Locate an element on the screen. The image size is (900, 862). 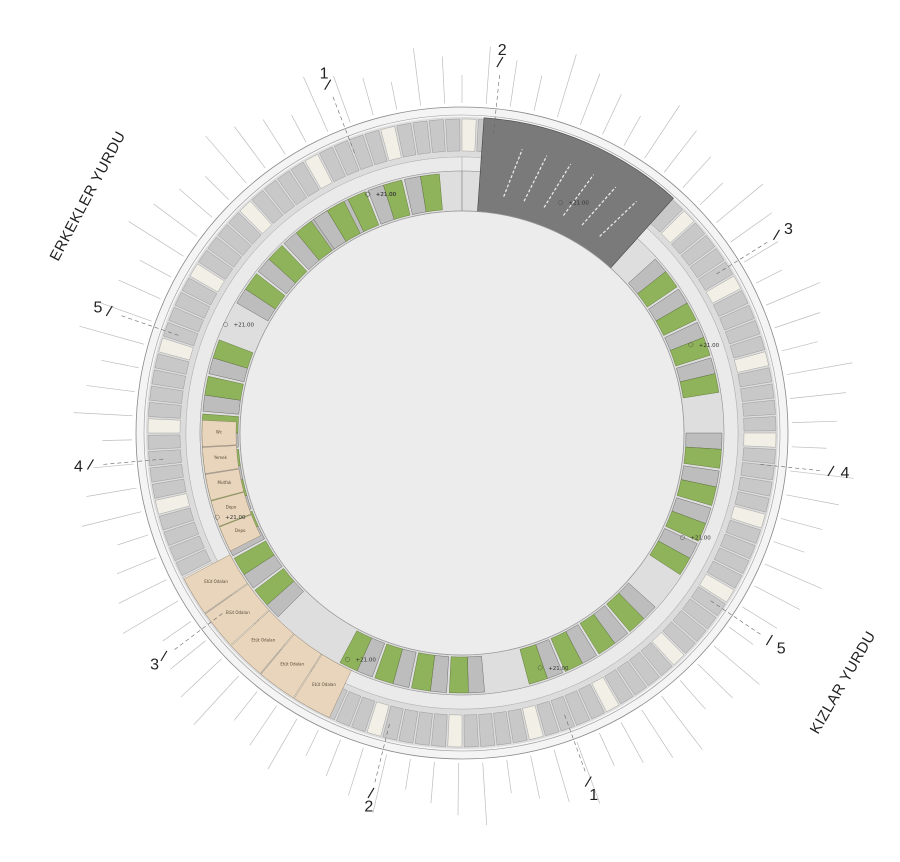
section-marker-label: 4 is located at coordinates (844, 473).